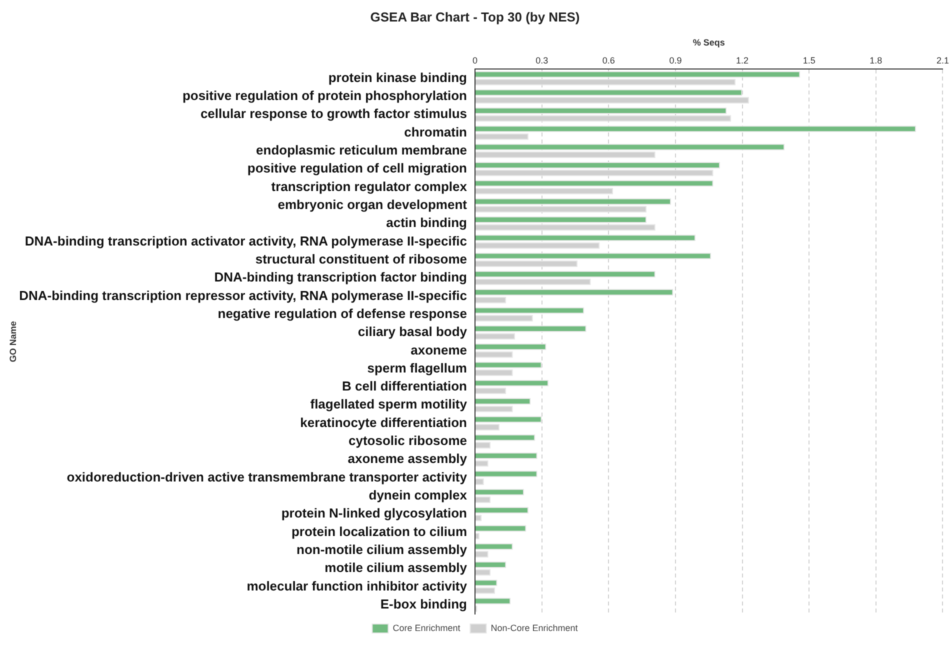 This screenshot has width=952, height=645. What do you see at coordinates (675, 60) in the screenshot?
I see `x-tick-label: 0.9` at bounding box center [675, 60].